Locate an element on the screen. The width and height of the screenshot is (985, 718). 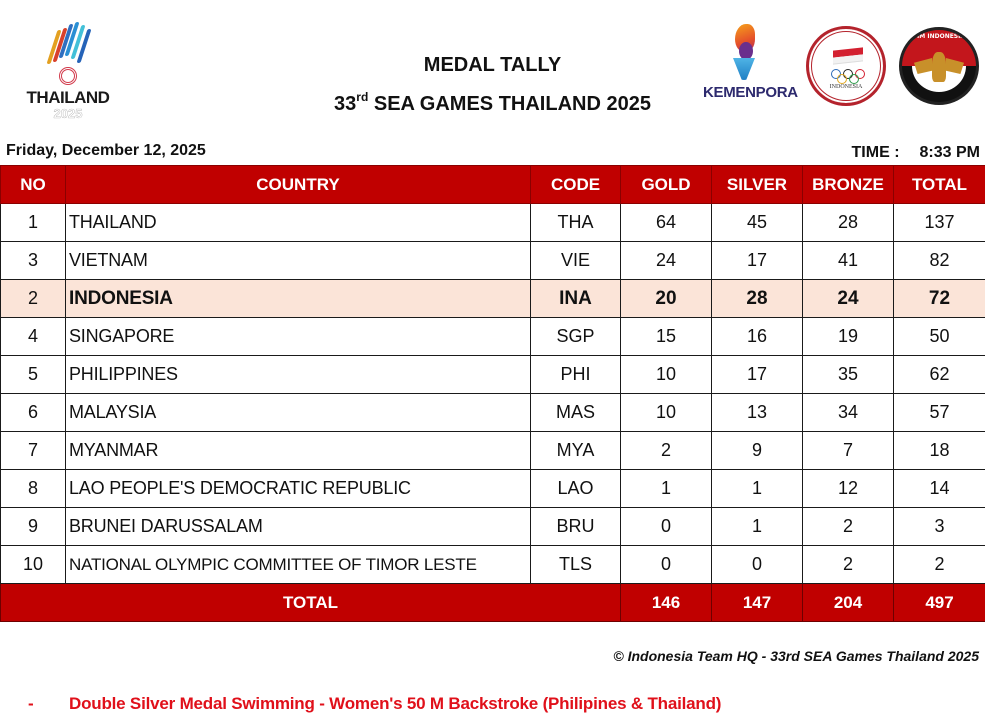
table-row-highlighted: 2 INDONESIA INA 20 28 24 72 is located at coordinates (492, 298).